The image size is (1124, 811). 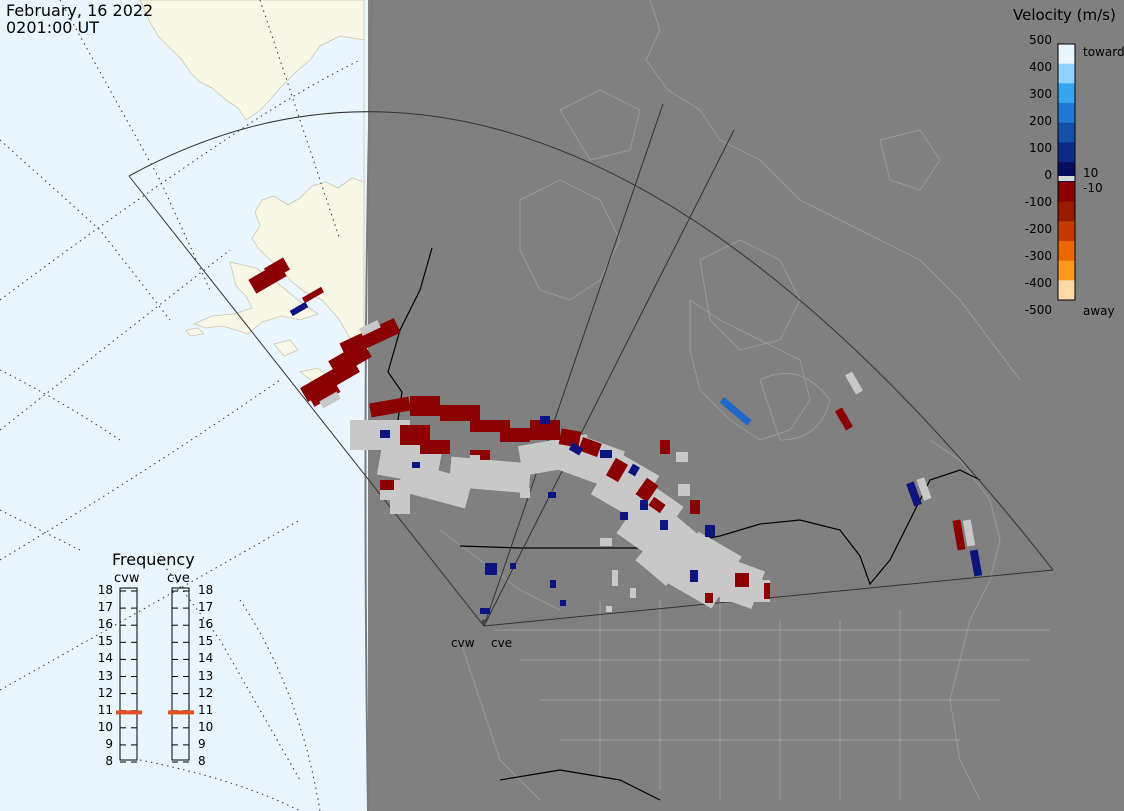 I want to click on colorbar-neg-limit: -10, so click(x=1093, y=188).